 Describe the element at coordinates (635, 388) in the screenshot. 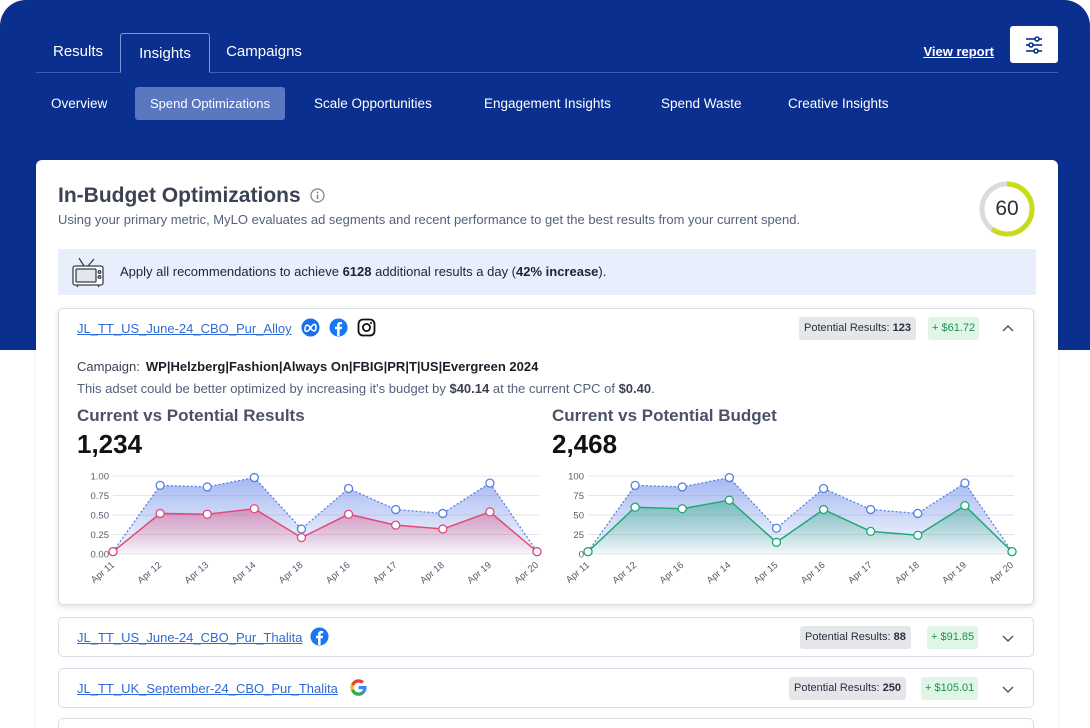

I see `desc-cpc: $0.40` at that location.